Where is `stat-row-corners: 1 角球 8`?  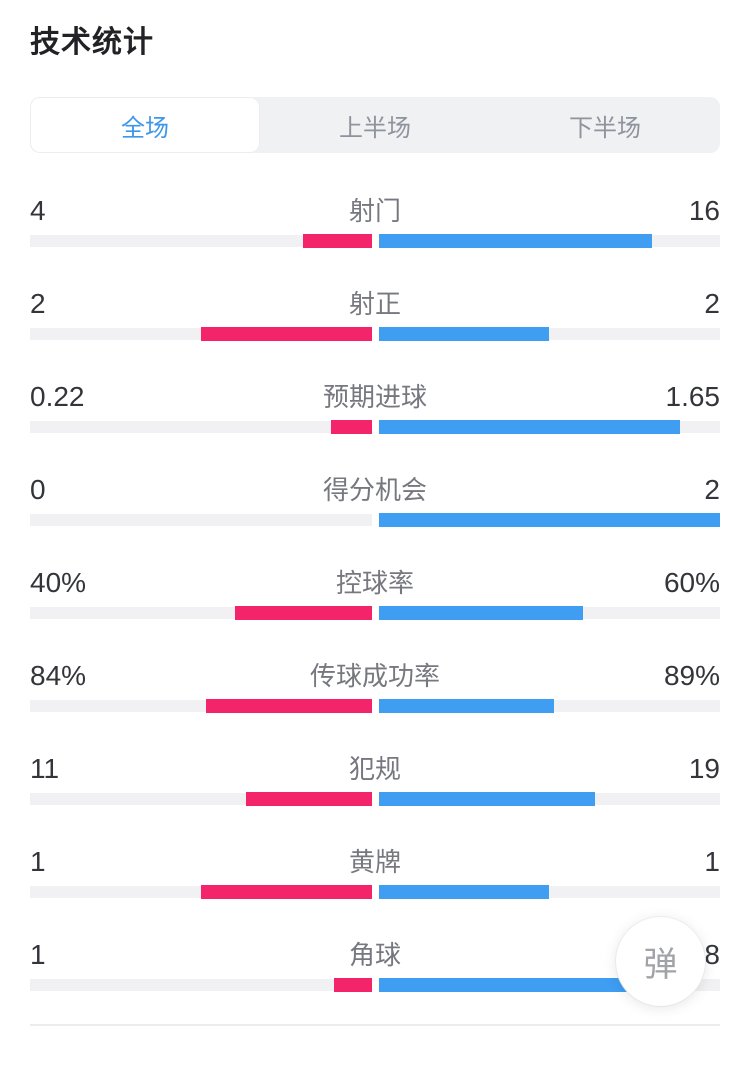 stat-row-corners: 1 角球 8 is located at coordinates (375, 964).